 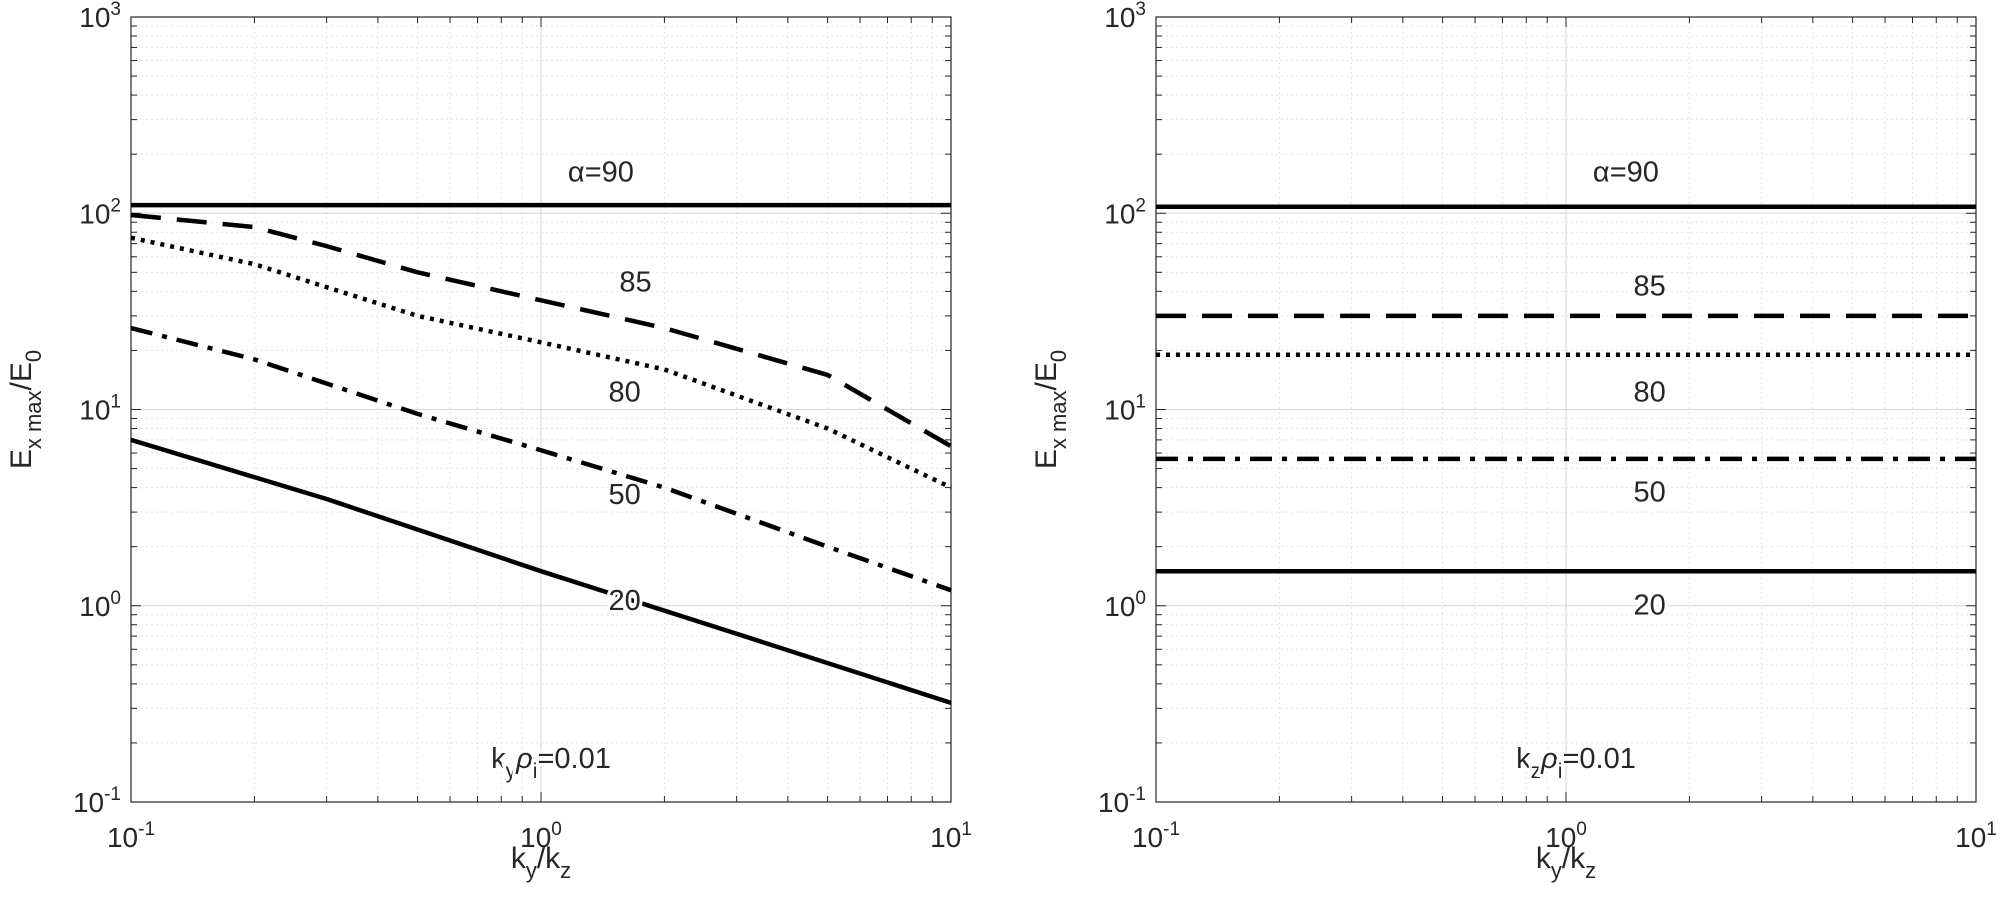 I want to click on annotation-text: kzρi=0.01, so click(x=1576, y=763).